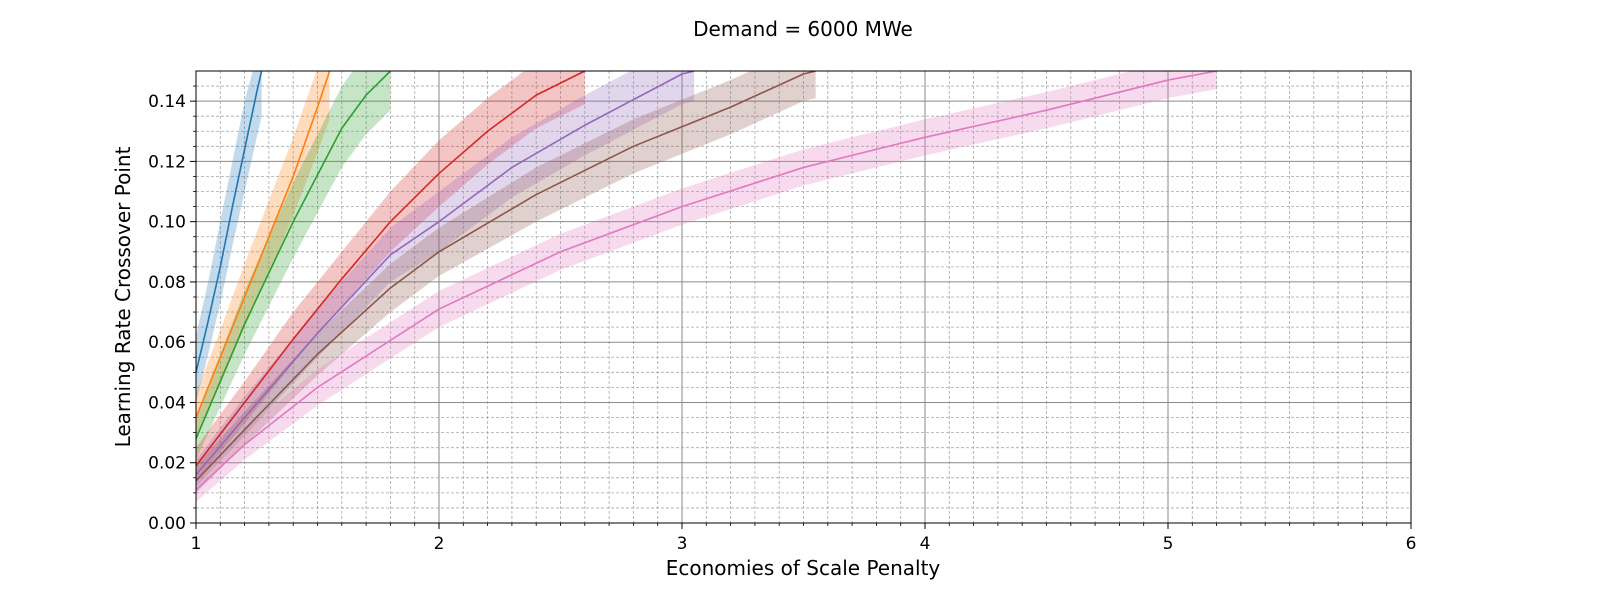 The width and height of the screenshot is (1600, 600). Describe the element at coordinates (196, 544) in the screenshot. I see `x-tick-label: 1` at that location.